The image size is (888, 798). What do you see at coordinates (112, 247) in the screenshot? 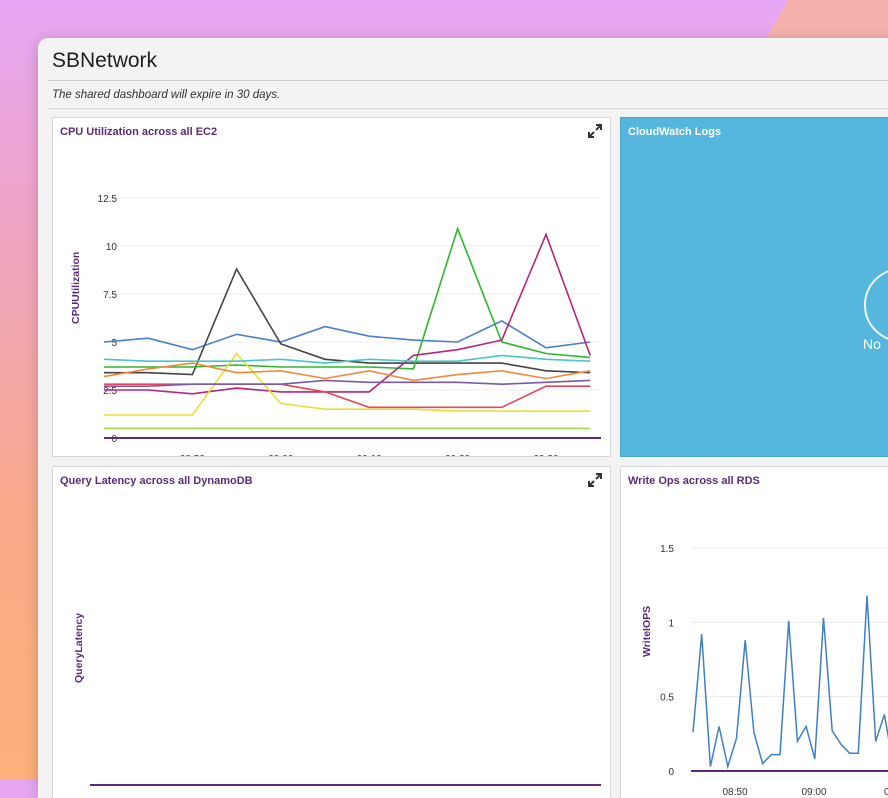
I see `y-tick-label: 10` at bounding box center [112, 247].